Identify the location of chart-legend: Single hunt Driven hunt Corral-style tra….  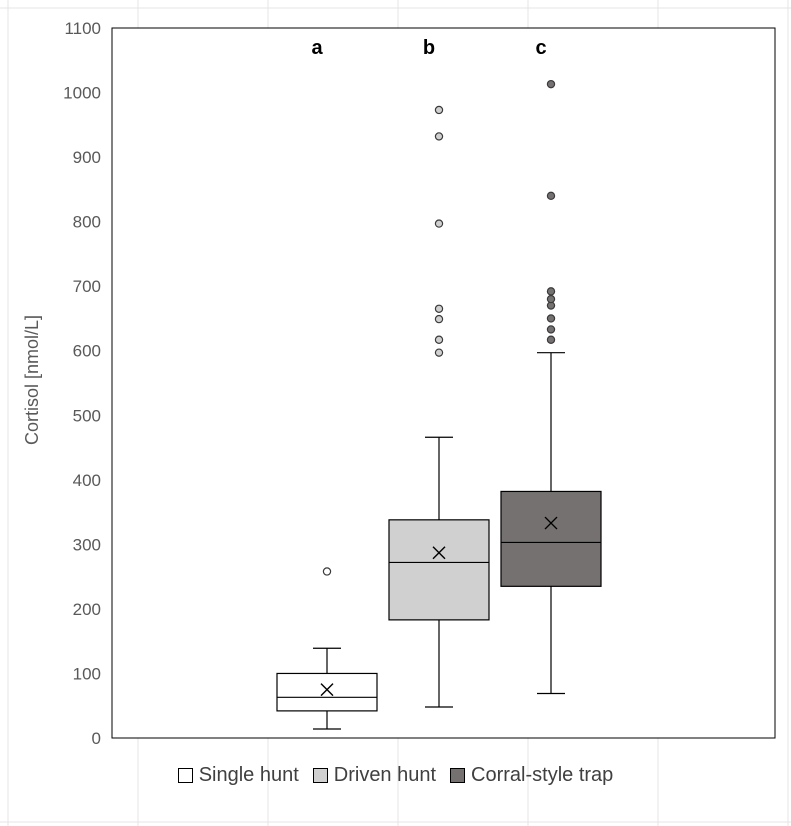
(395, 775).